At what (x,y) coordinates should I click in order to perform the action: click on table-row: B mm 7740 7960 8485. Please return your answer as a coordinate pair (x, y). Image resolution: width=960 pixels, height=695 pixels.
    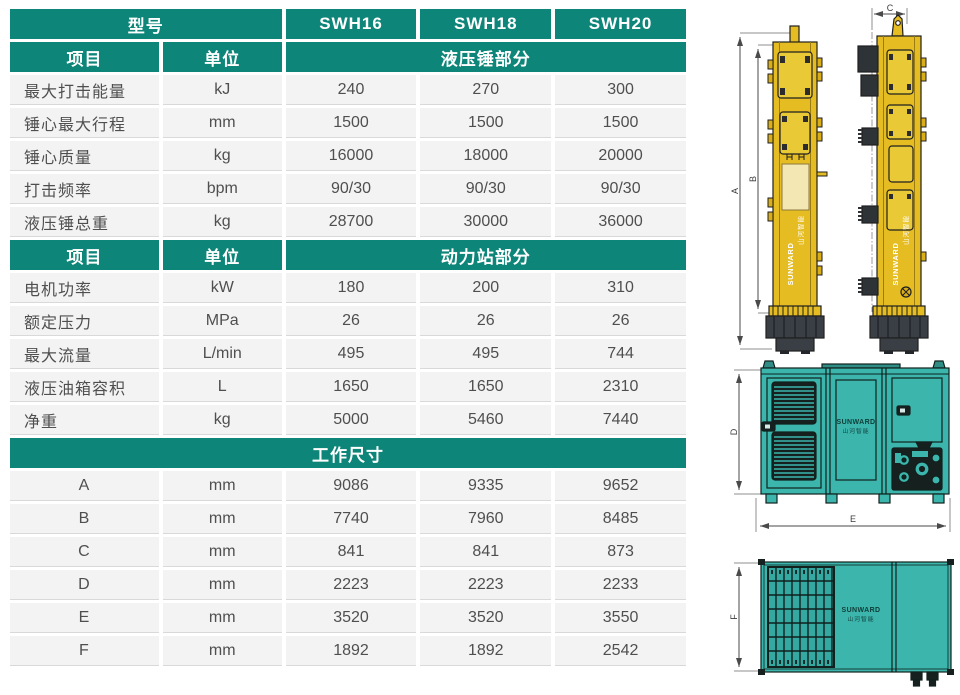
    Looking at the image, I should click on (348, 519).